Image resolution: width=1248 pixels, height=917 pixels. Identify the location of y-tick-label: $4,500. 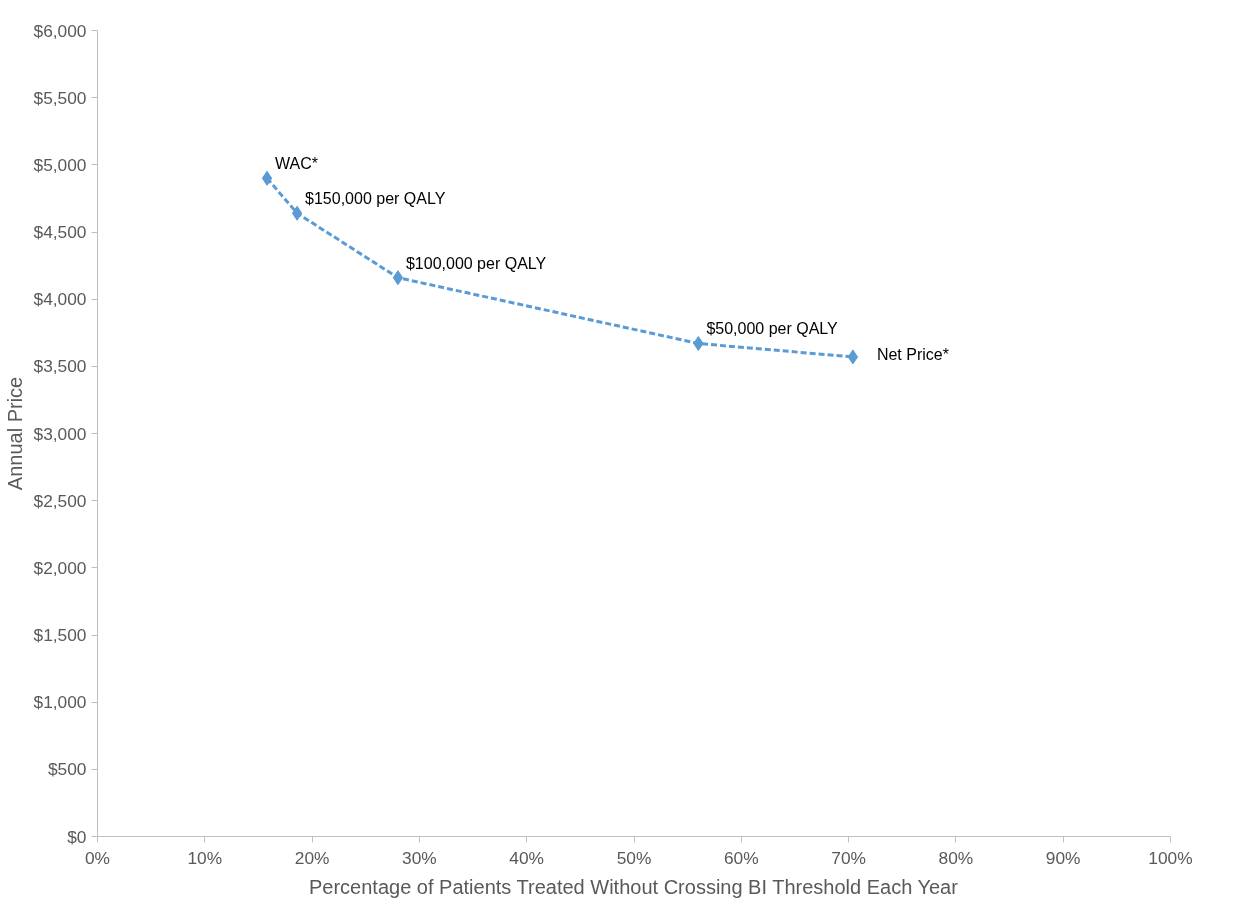
(60, 232).